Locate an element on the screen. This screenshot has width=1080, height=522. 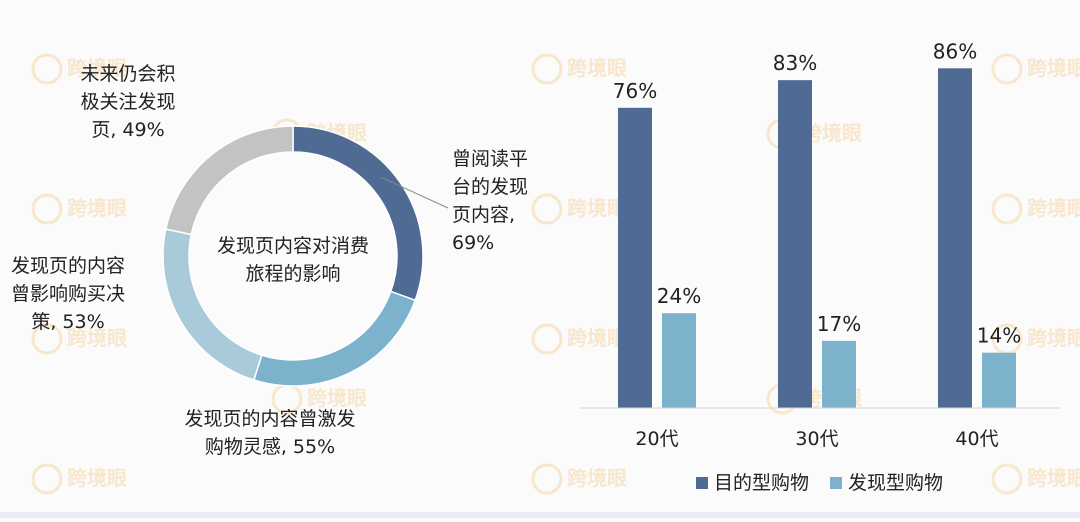
bar-value-label: 86% is located at coordinates (955, 51).